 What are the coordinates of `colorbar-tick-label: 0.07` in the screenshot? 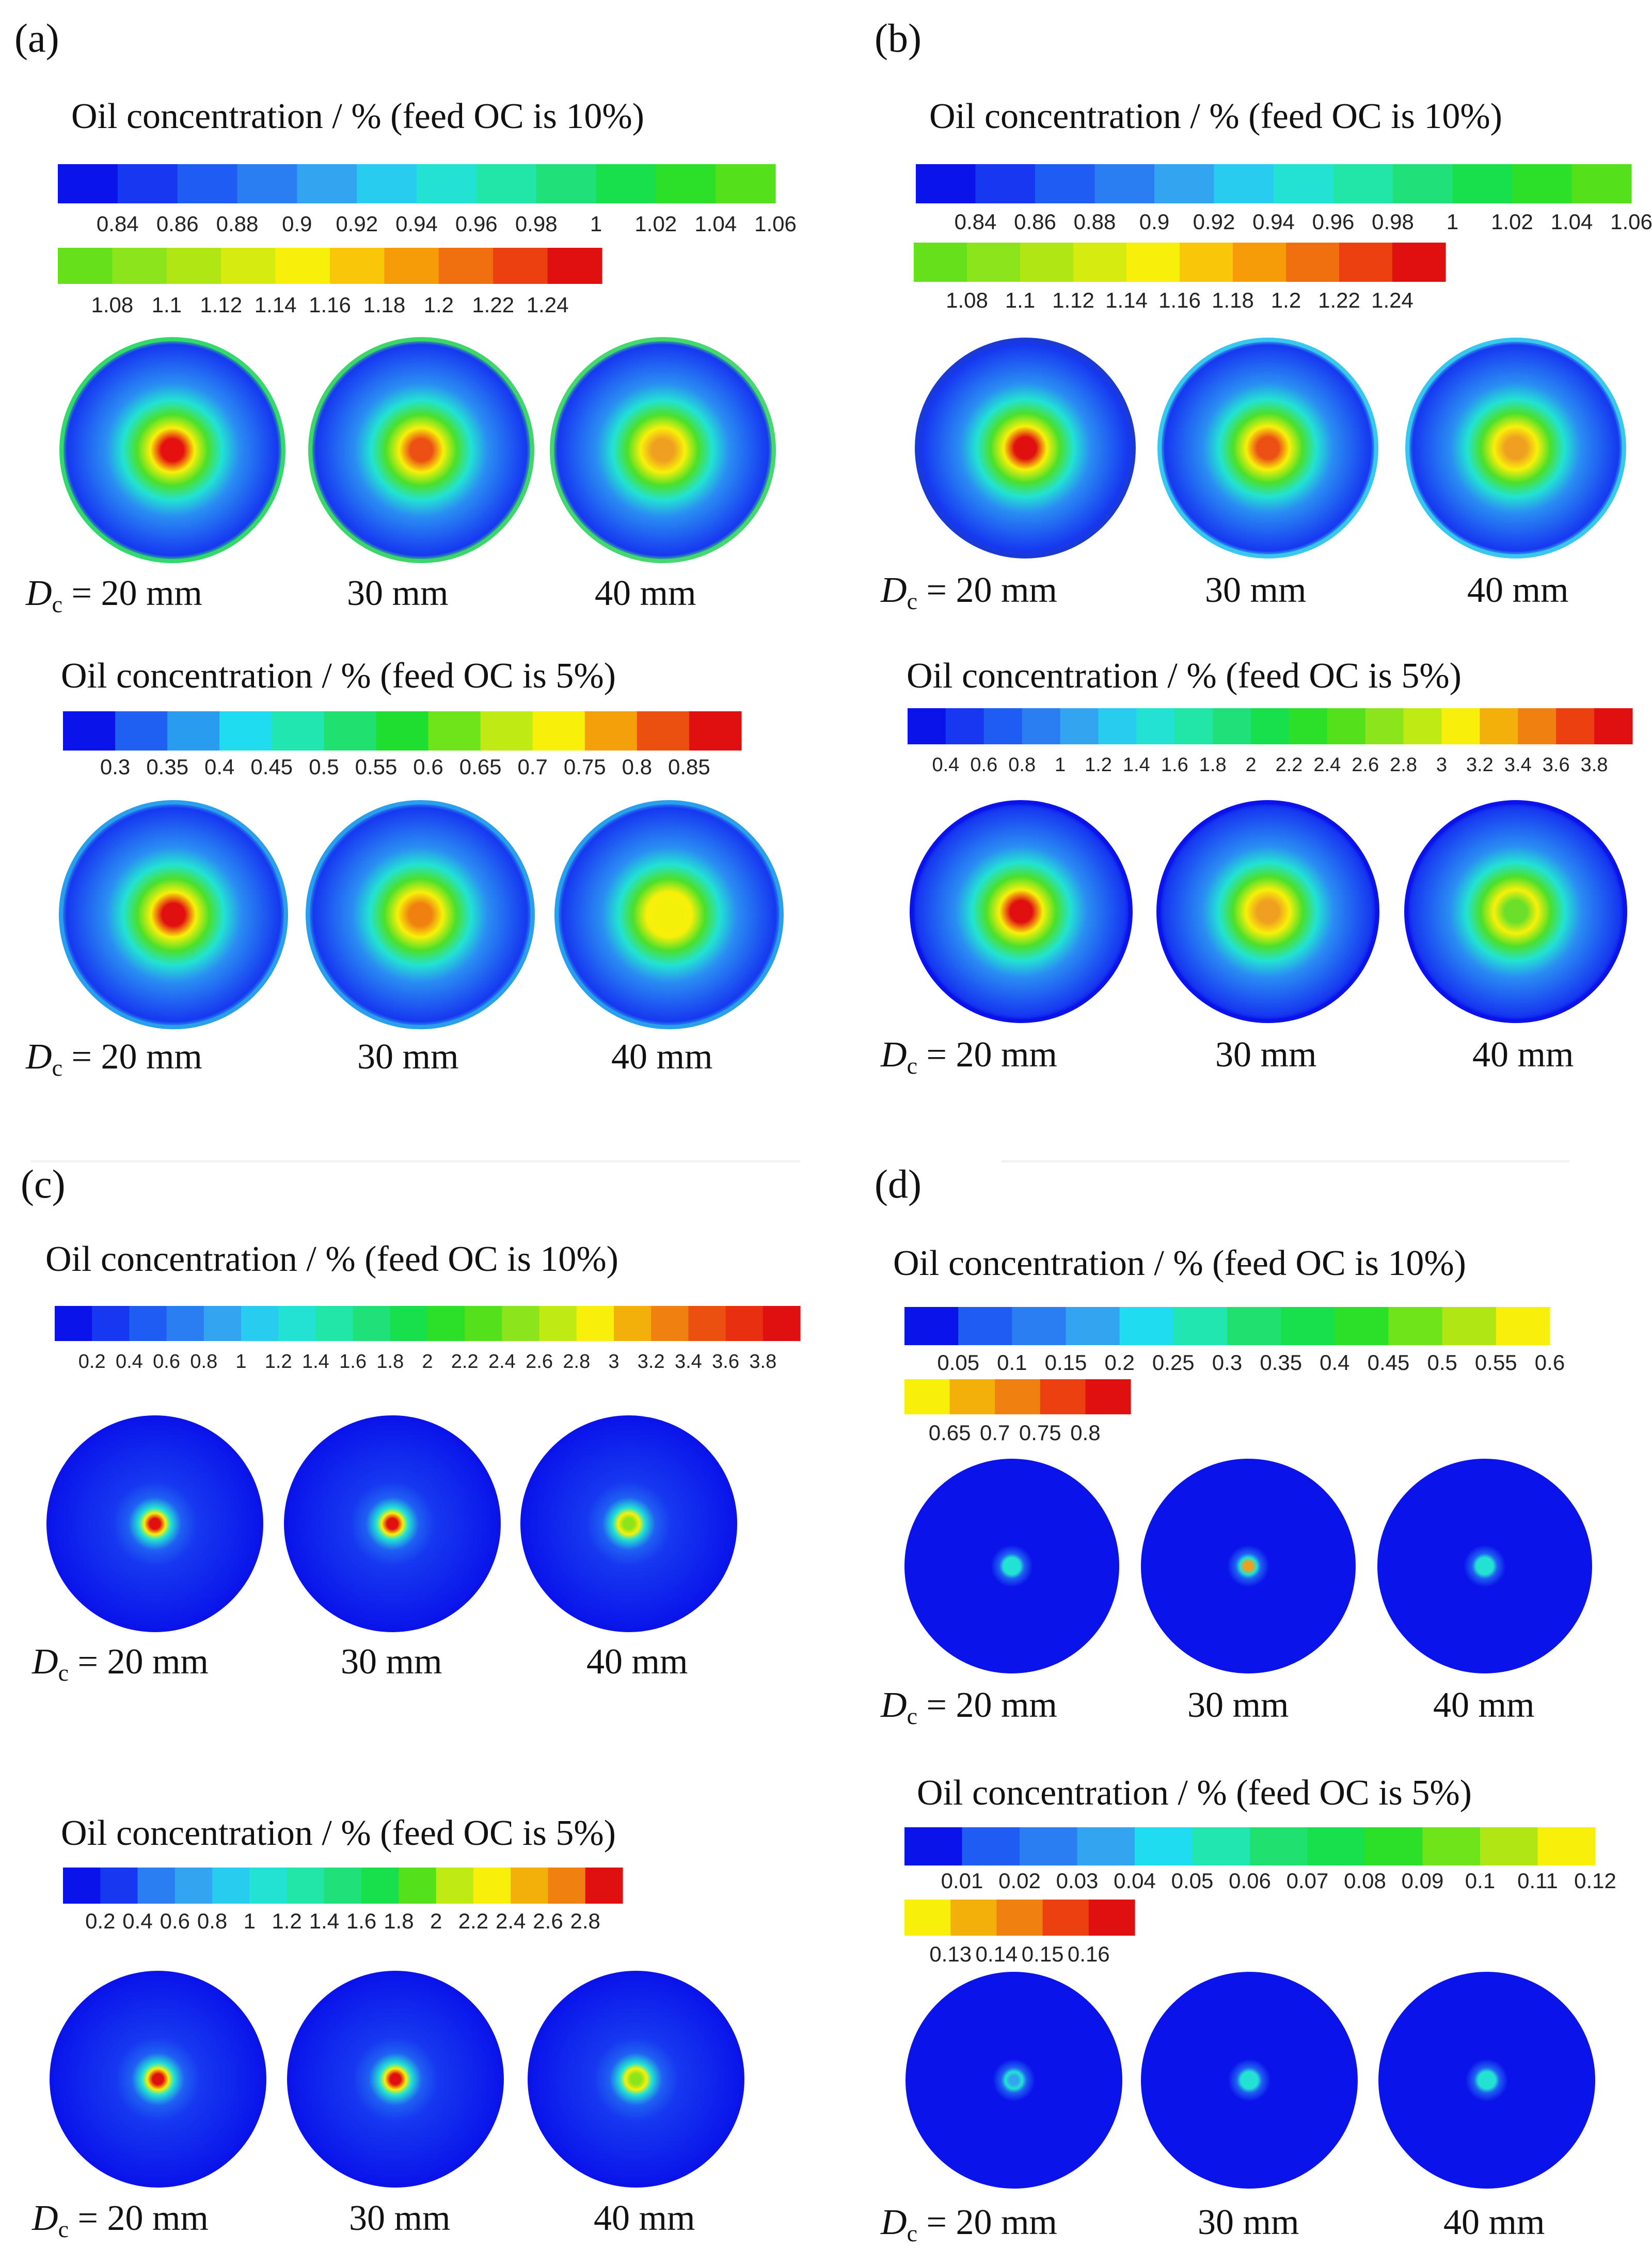 It's located at (1307, 1881).